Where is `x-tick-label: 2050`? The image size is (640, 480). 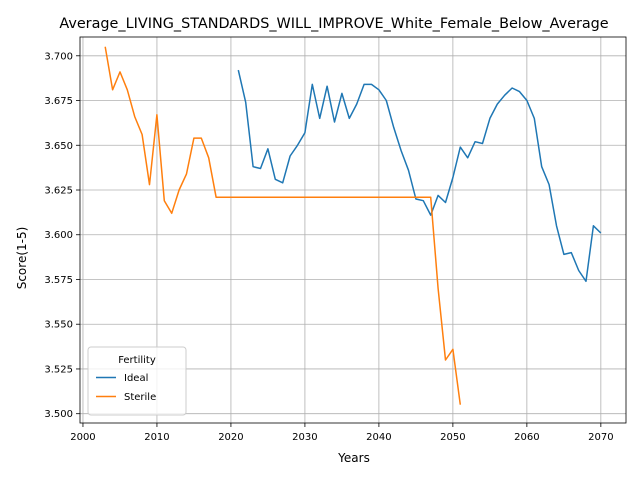
x-tick-label: 2050 is located at coordinates (452, 437).